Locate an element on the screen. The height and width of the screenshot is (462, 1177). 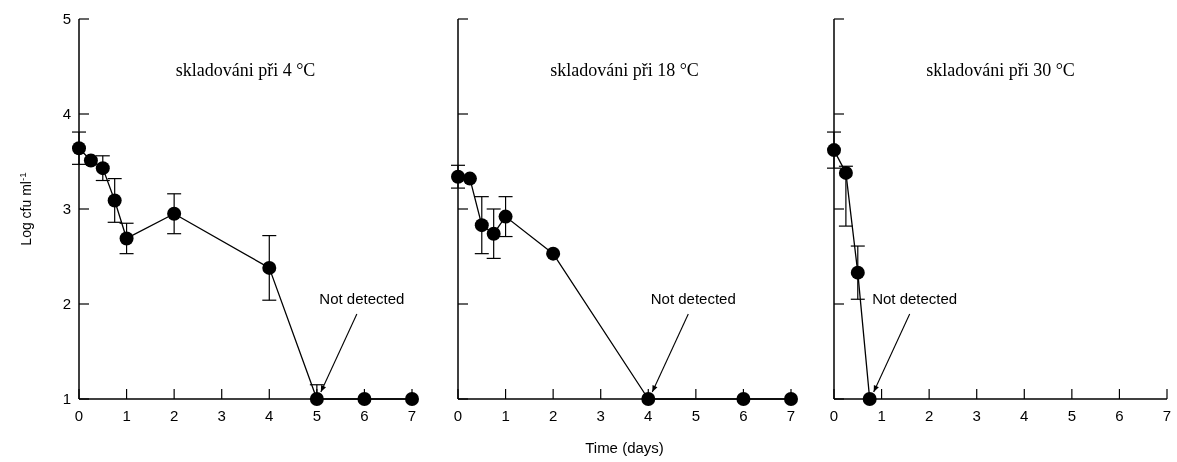
text: skladováni při 30 °C is located at coordinates (1000, 70).